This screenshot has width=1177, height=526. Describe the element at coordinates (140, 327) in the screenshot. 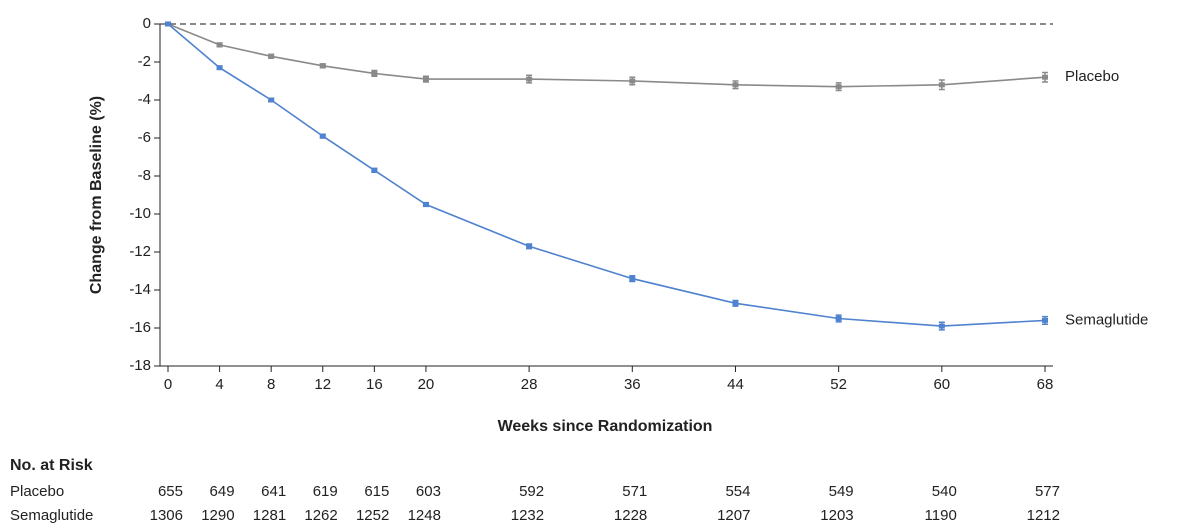

I see `y-tick-label: -16` at that location.